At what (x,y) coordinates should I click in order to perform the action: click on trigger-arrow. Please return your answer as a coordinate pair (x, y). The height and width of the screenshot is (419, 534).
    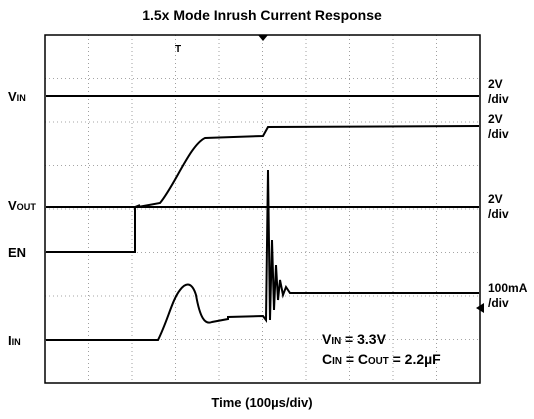
    Looking at the image, I should click on (263, 38).